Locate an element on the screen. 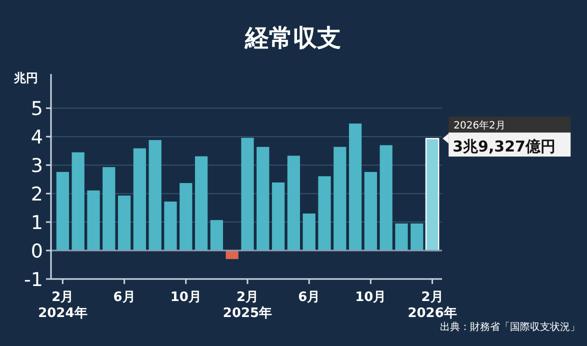 The height and width of the screenshot is (346, 587). y-tick-label: 5 is located at coordinates (36, 109).